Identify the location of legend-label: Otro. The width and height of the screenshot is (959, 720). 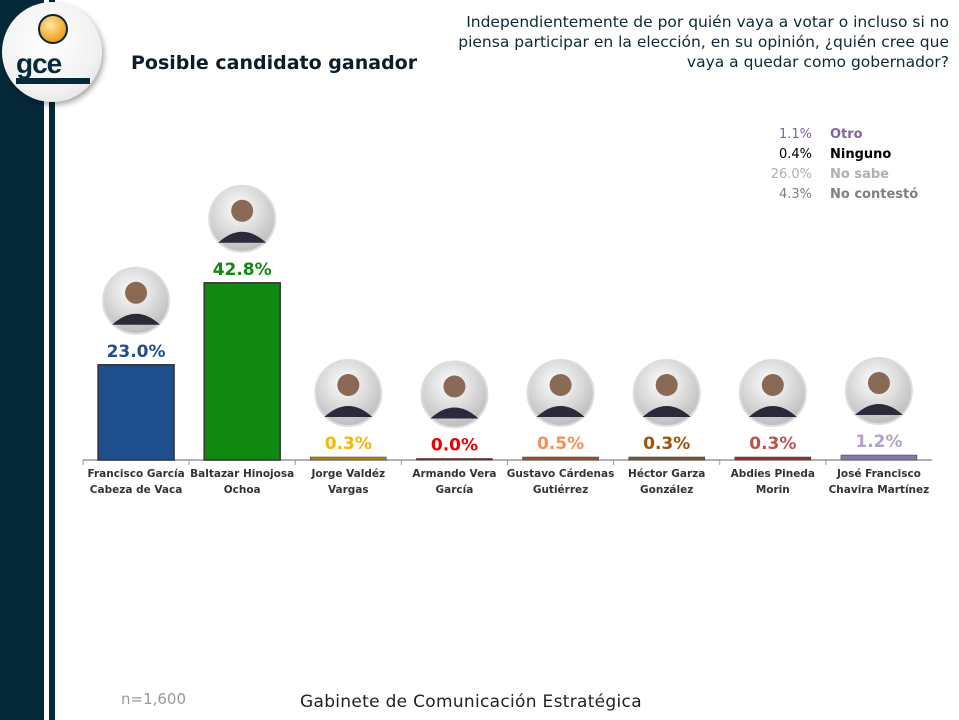
(846, 134).